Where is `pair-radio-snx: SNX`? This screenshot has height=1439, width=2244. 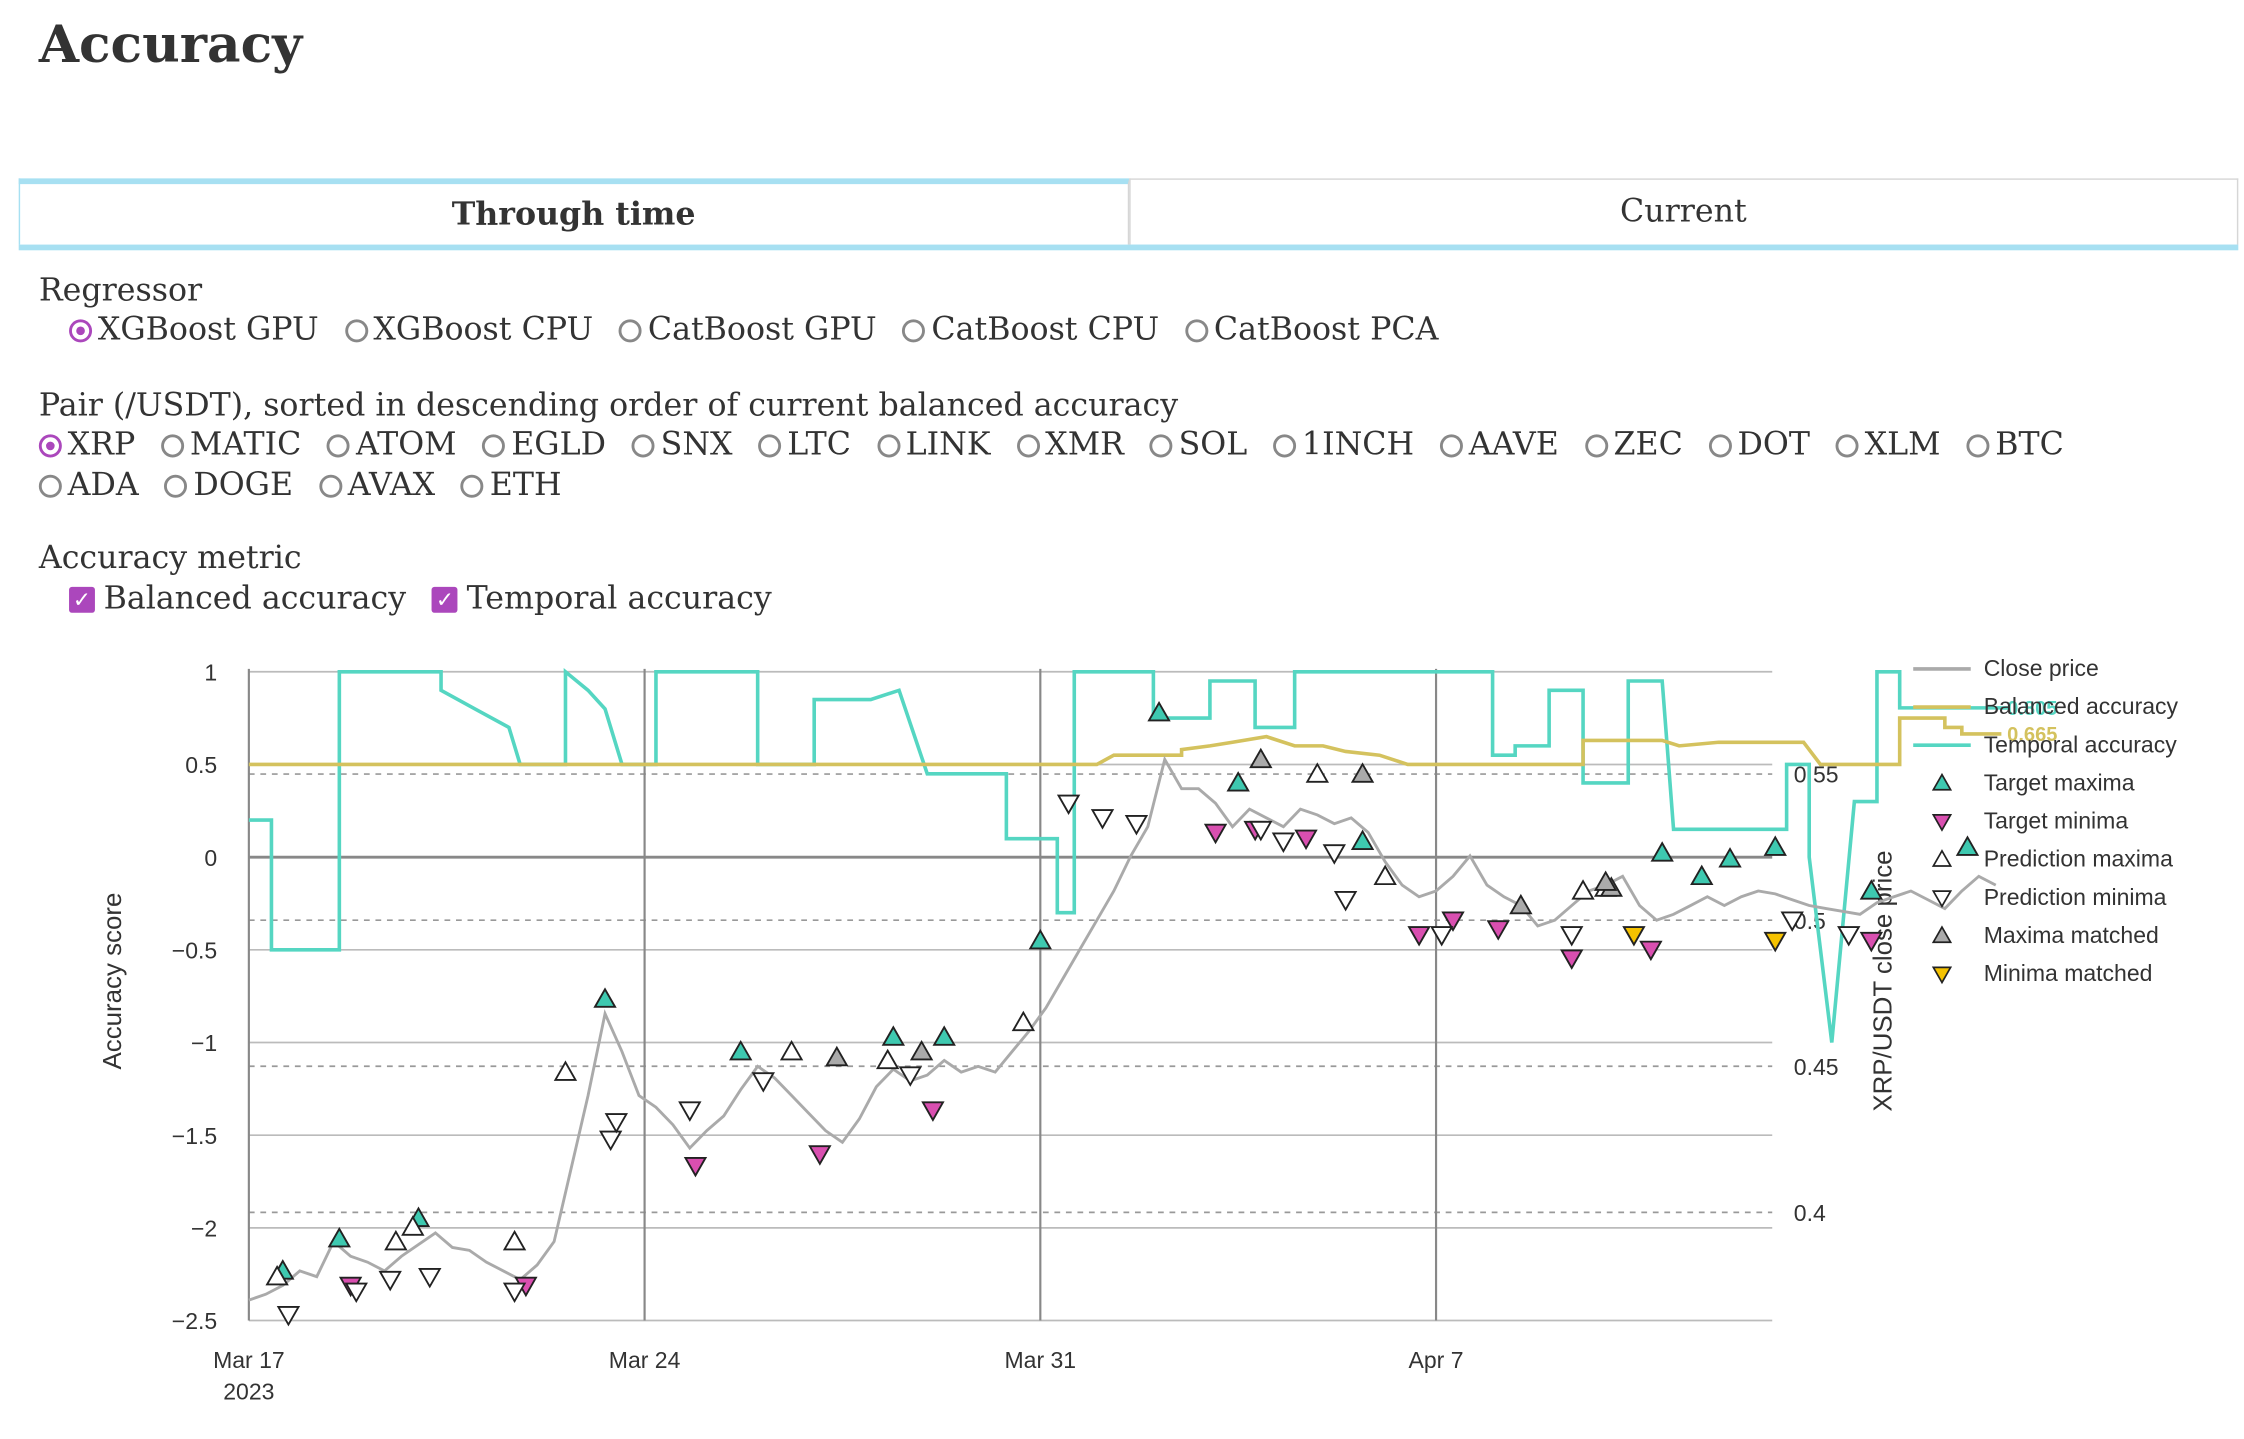 pair-radio-snx: SNX is located at coordinates (682, 445).